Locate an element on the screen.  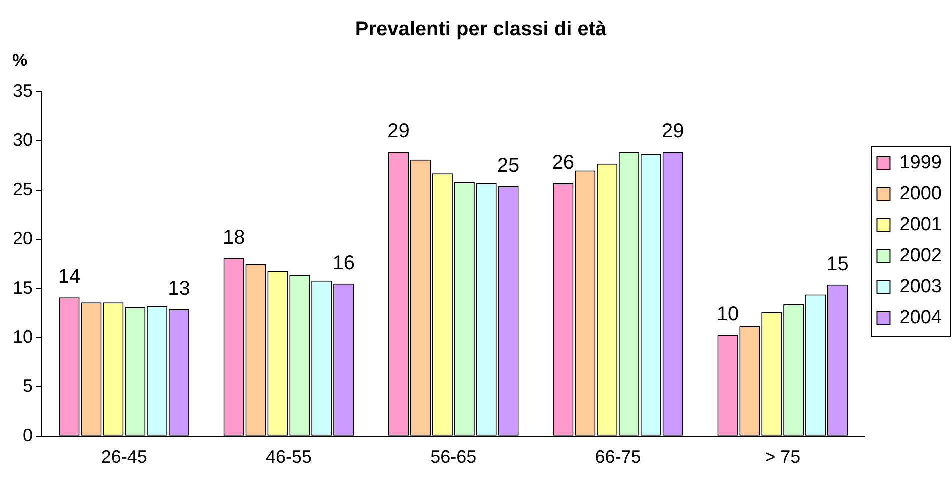
data-label: 25 is located at coordinates (508, 165).